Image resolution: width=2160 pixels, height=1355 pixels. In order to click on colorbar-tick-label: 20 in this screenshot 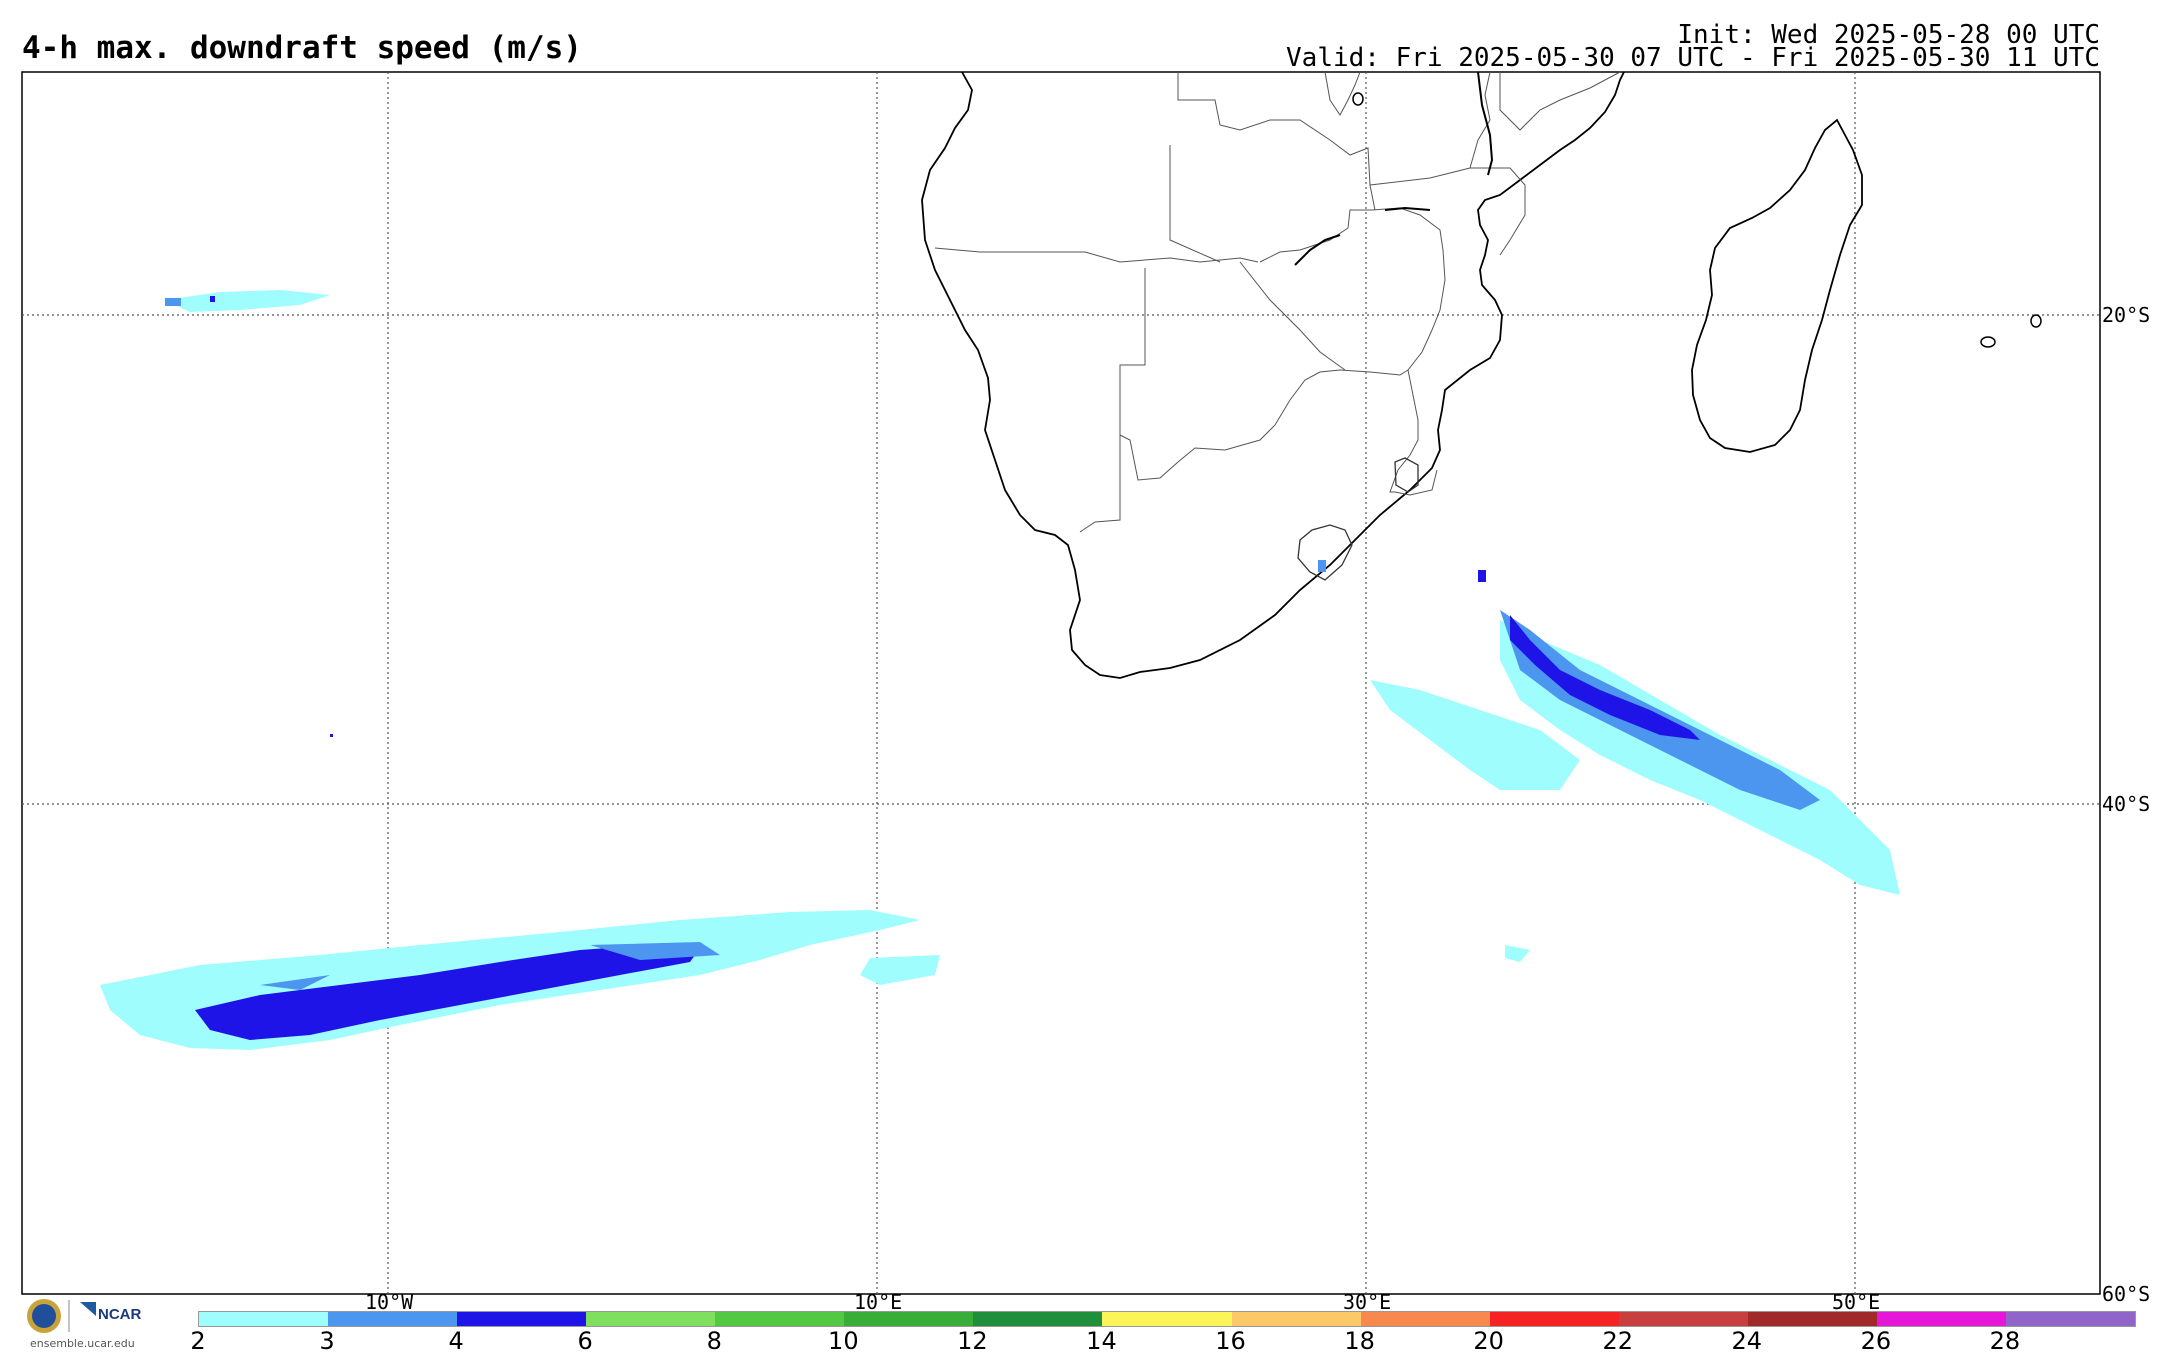, I will do `click(1488, 1341)`.